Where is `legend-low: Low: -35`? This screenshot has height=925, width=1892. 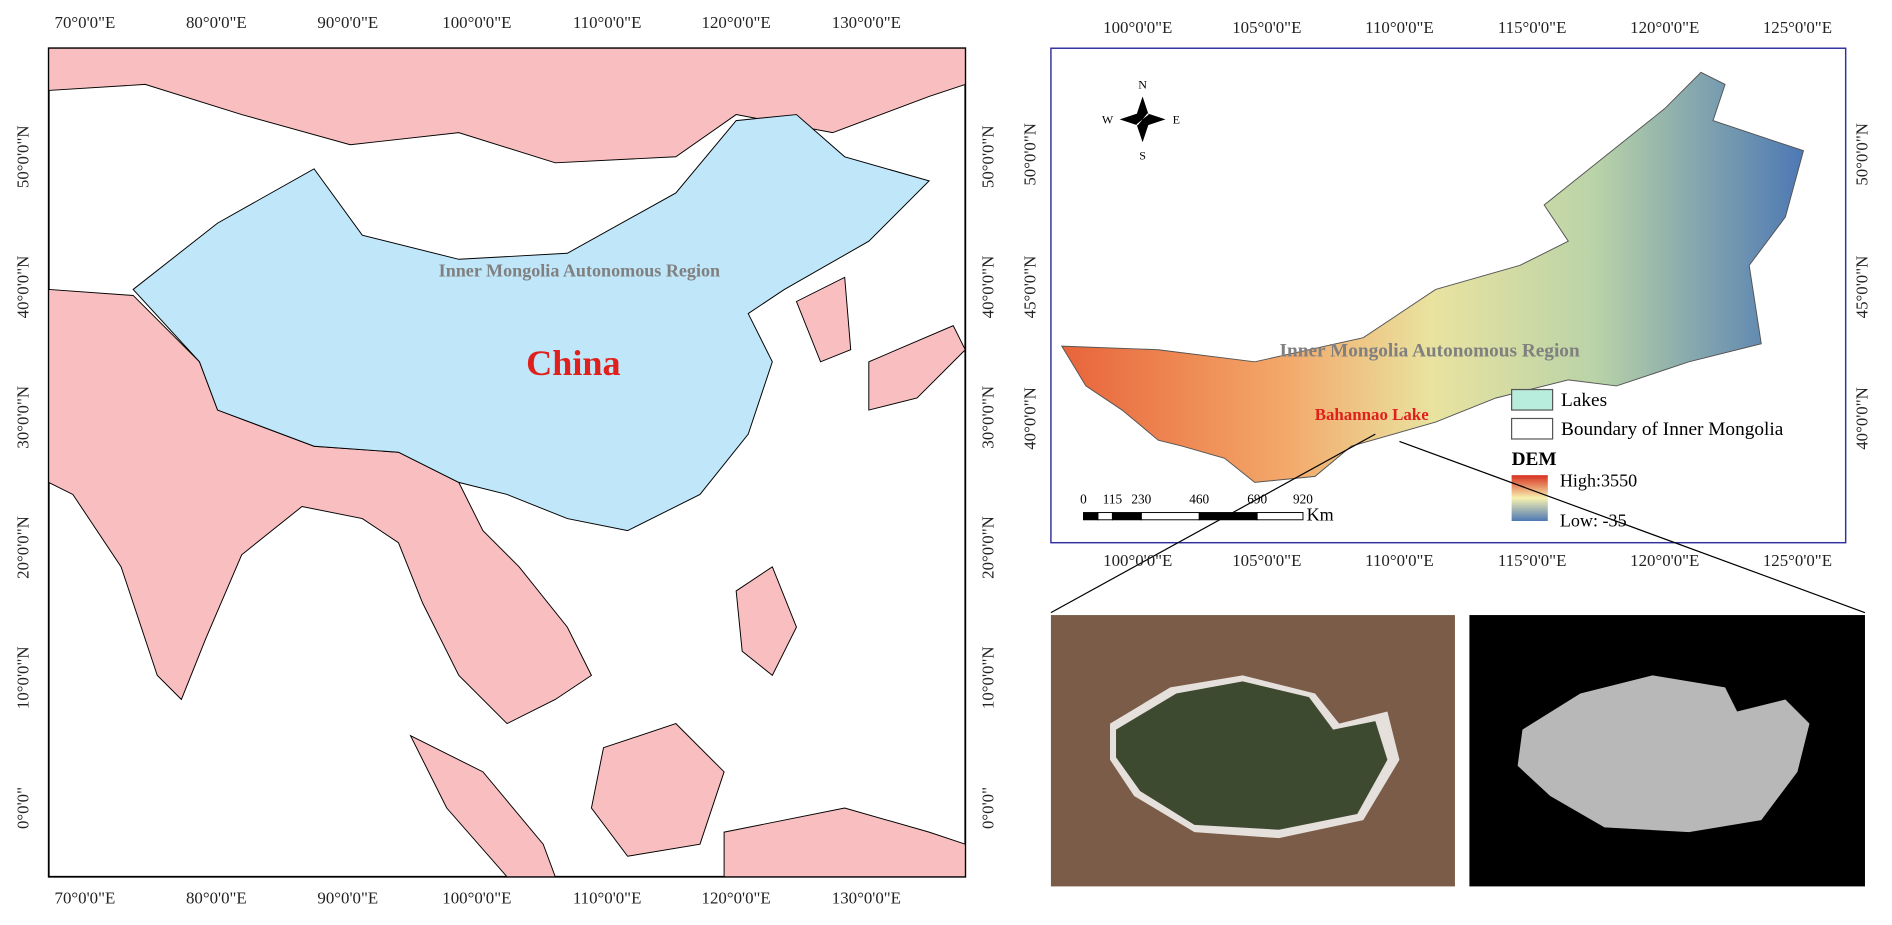 legend-low: Low: -35 is located at coordinates (1593, 520).